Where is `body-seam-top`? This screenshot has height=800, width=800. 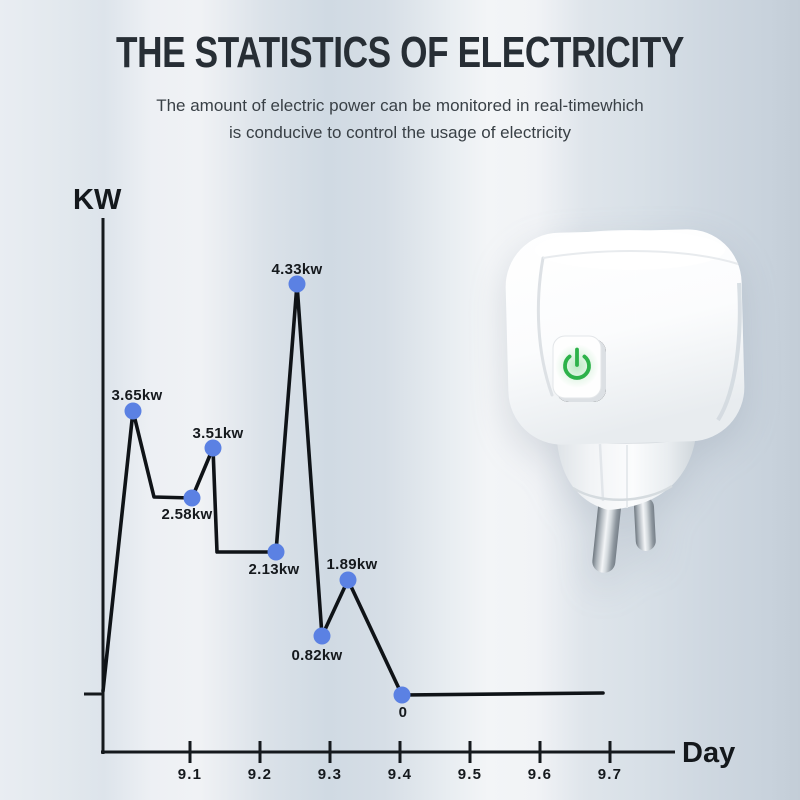
body-seam-top is located at coordinates (640, 257).